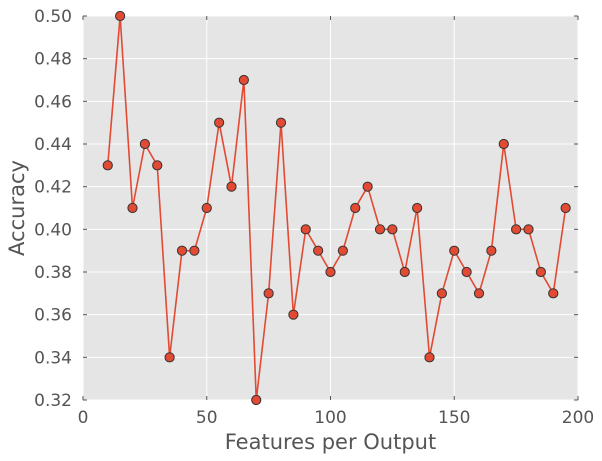 This screenshot has width=602, height=461. I want to click on y-tick-label: 0.50, so click(53, 17).